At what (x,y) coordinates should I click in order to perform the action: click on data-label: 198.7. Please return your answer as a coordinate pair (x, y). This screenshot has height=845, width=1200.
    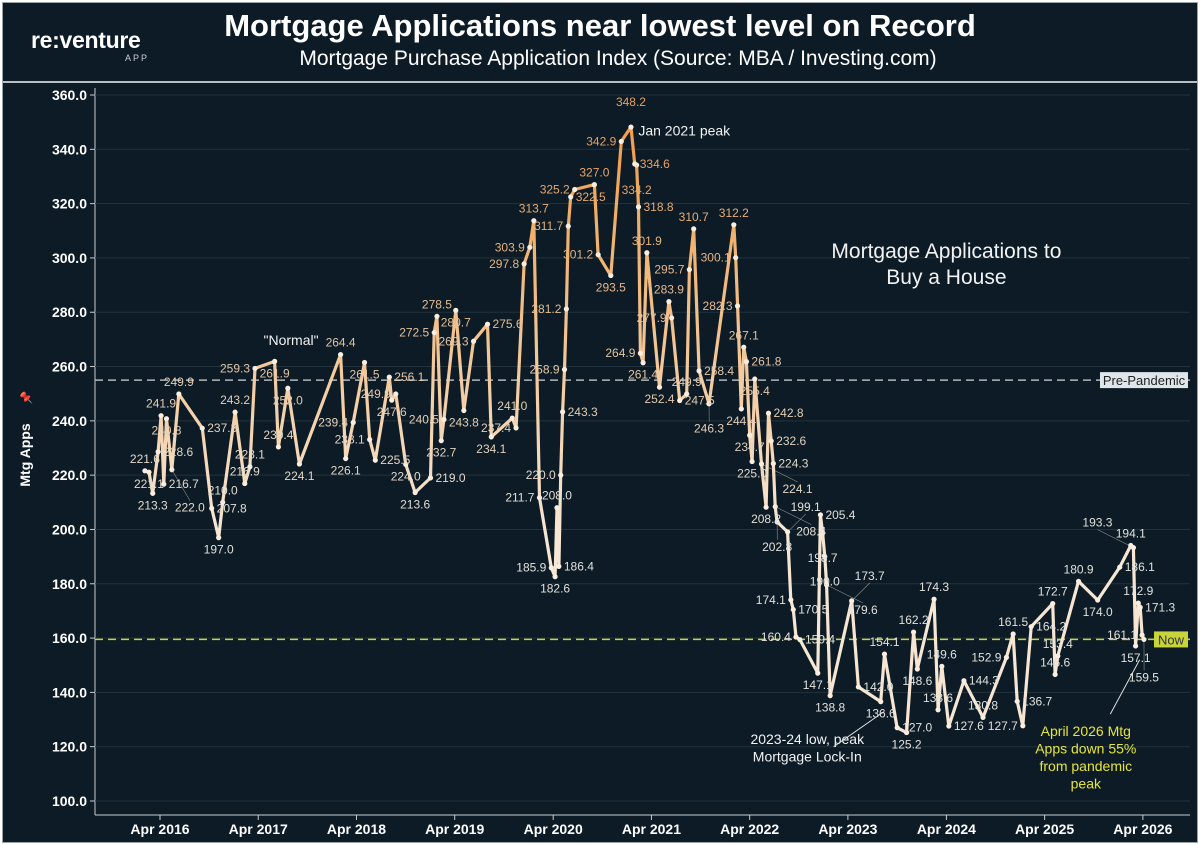
    Looking at the image, I should click on (823, 558).